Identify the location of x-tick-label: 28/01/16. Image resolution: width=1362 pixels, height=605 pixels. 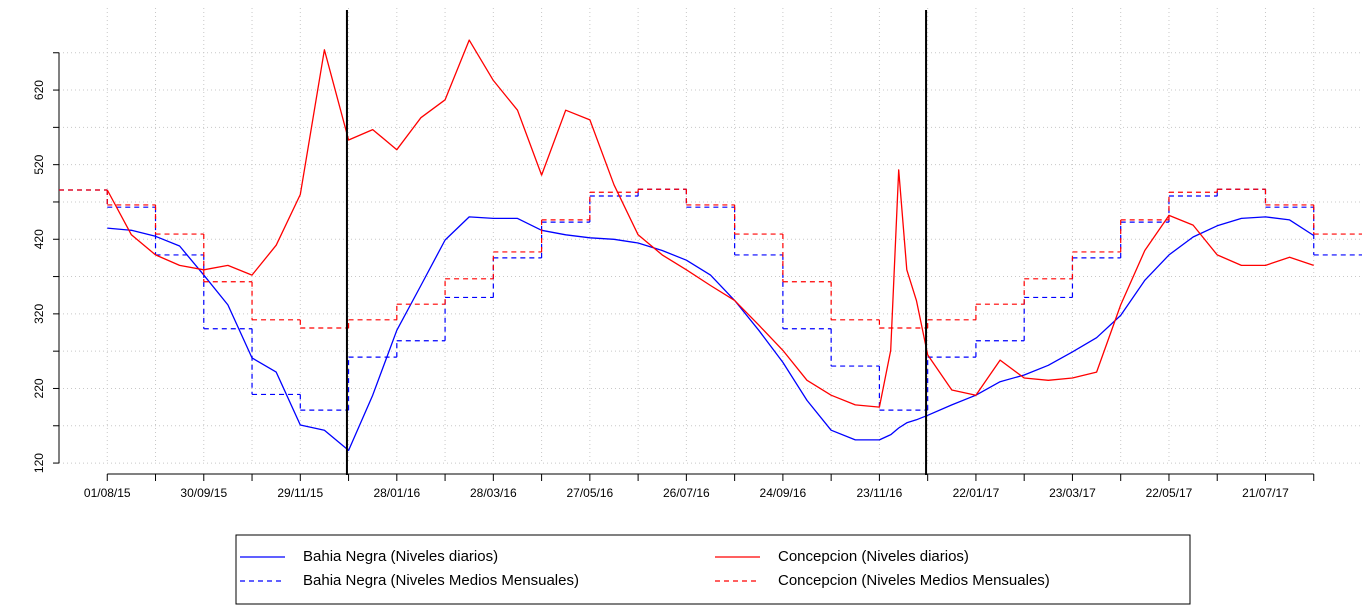
(396, 493).